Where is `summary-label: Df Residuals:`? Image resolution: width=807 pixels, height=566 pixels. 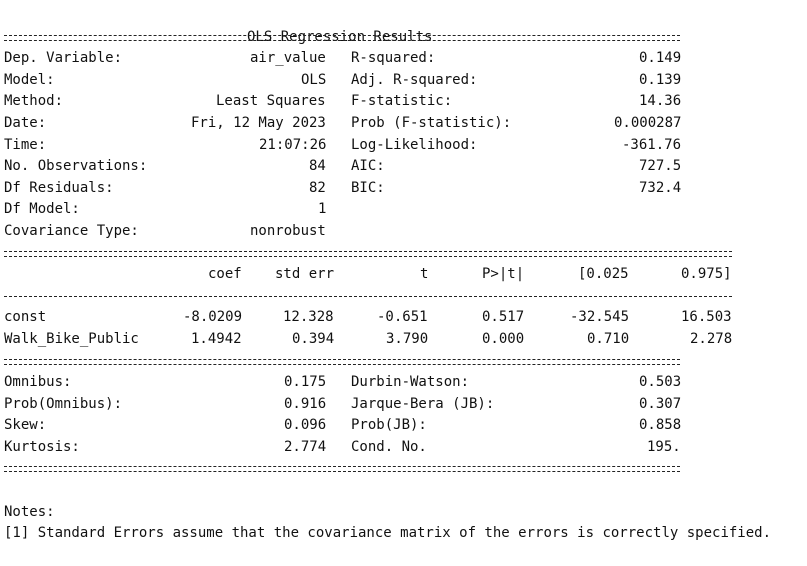 summary-label: Df Residuals: is located at coordinates (59, 187).